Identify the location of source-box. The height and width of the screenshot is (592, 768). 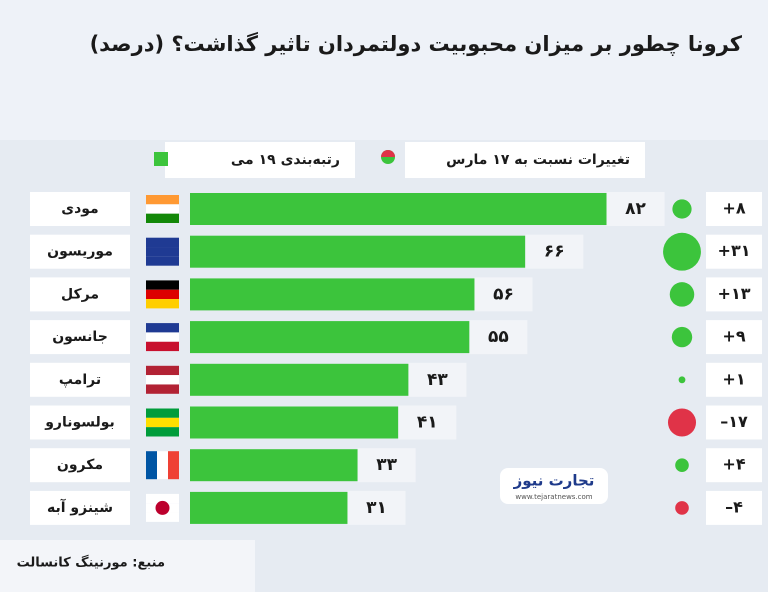
(127, 566).